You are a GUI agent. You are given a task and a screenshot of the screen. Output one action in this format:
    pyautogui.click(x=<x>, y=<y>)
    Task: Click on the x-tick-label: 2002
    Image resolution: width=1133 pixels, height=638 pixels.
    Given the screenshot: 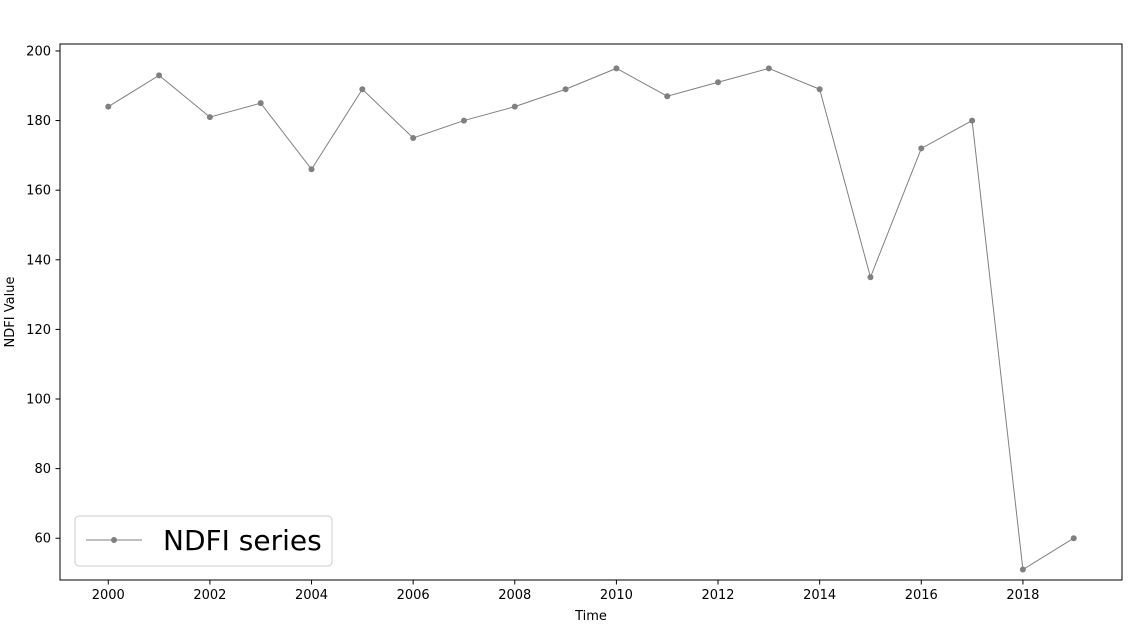 What is the action you would take?
    pyautogui.click(x=209, y=595)
    